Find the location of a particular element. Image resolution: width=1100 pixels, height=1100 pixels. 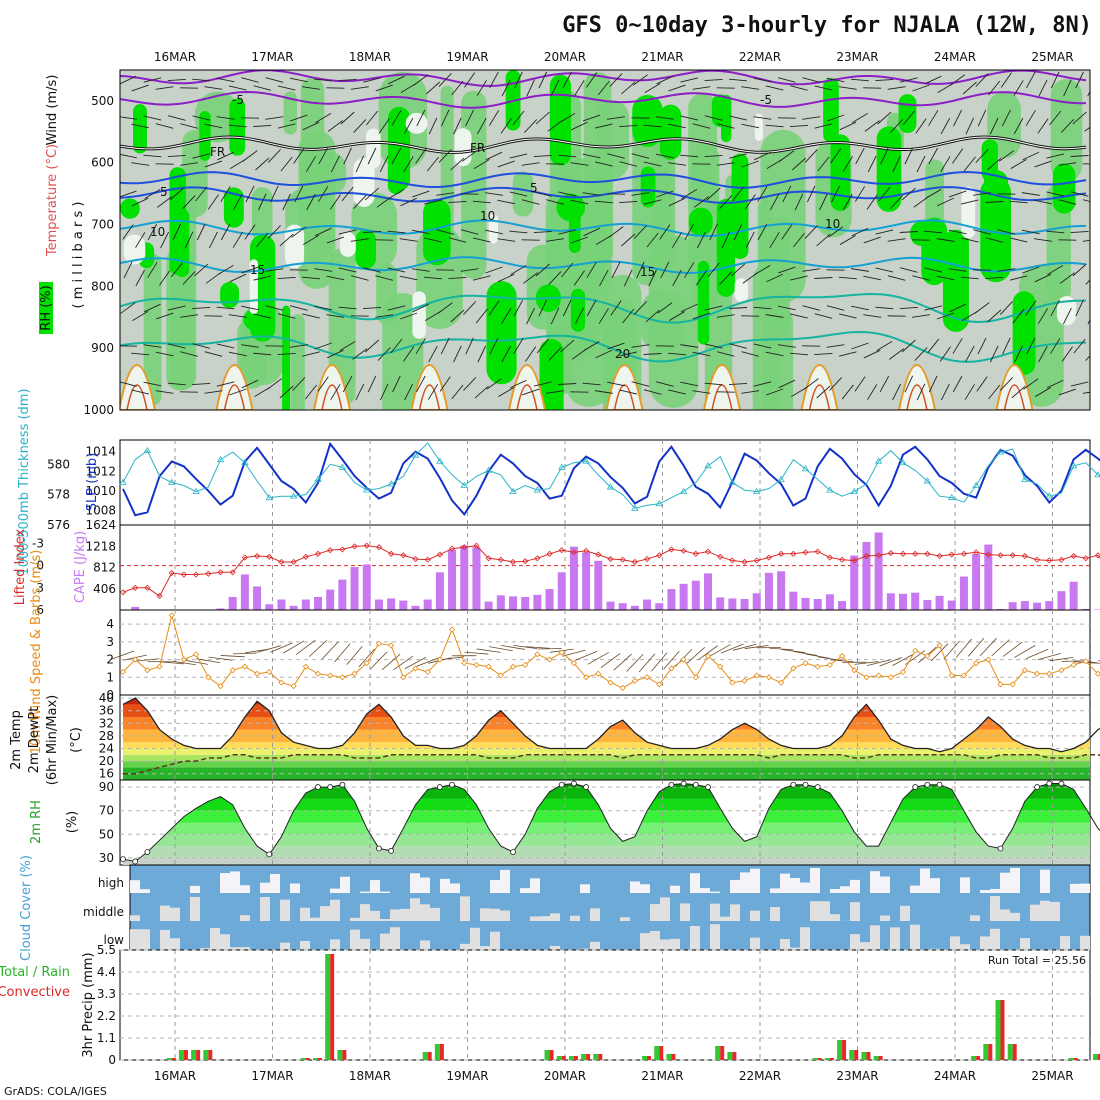

contour-label: 10 is located at coordinates (157, 232).